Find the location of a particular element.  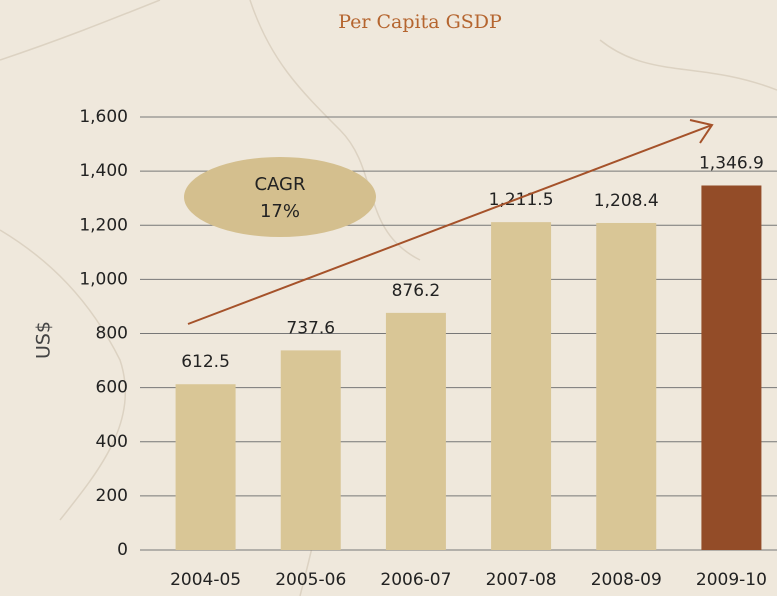

x-tick-label: 2005-06 is located at coordinates (310, 580).